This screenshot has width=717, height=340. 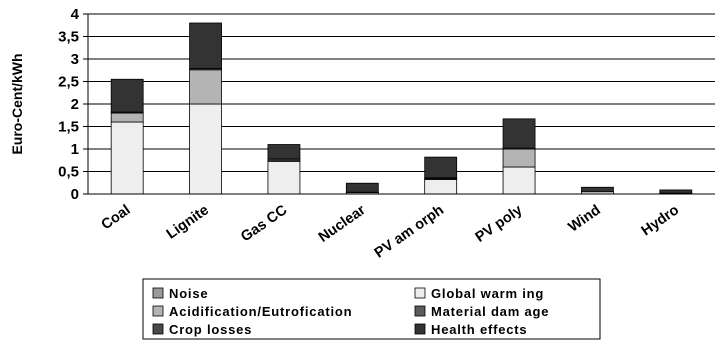 What do you see at coordinates (661, 220) in the screenshot?
I see `x-tick-label: Hydro` at bounding box center [661, 220].